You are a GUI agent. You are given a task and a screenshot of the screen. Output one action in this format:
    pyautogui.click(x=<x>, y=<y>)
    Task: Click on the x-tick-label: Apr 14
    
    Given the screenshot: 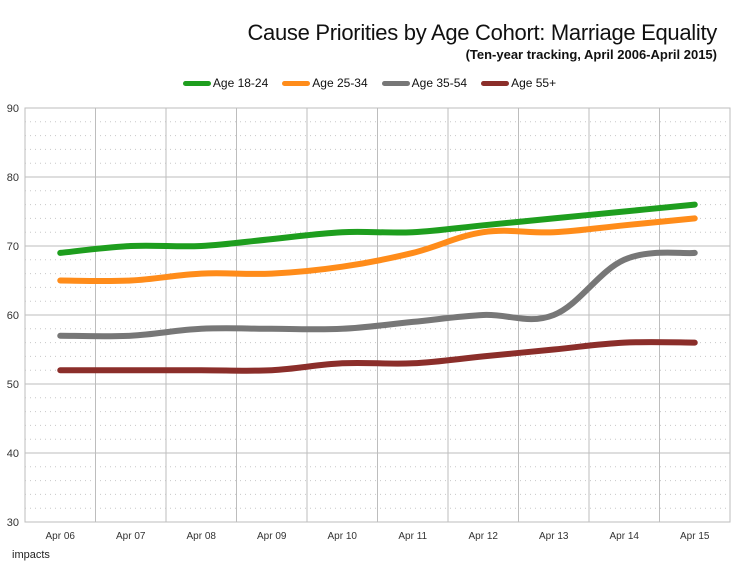 What is the action you would take?
    pyautogui.click(x=625, y=536)
    